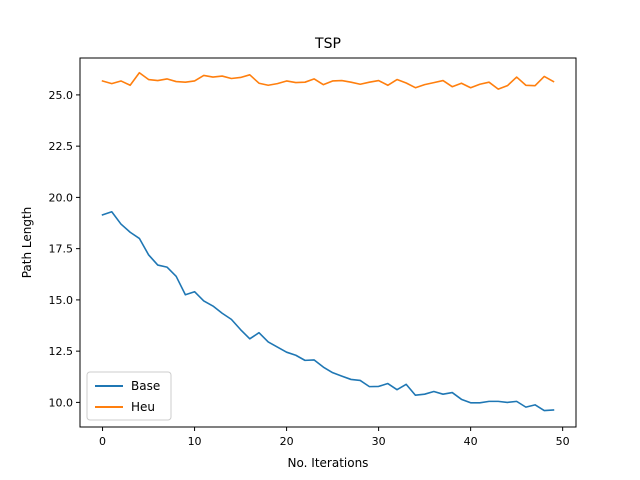  I want to click on x-tick-label: 40, so click(471, 441).